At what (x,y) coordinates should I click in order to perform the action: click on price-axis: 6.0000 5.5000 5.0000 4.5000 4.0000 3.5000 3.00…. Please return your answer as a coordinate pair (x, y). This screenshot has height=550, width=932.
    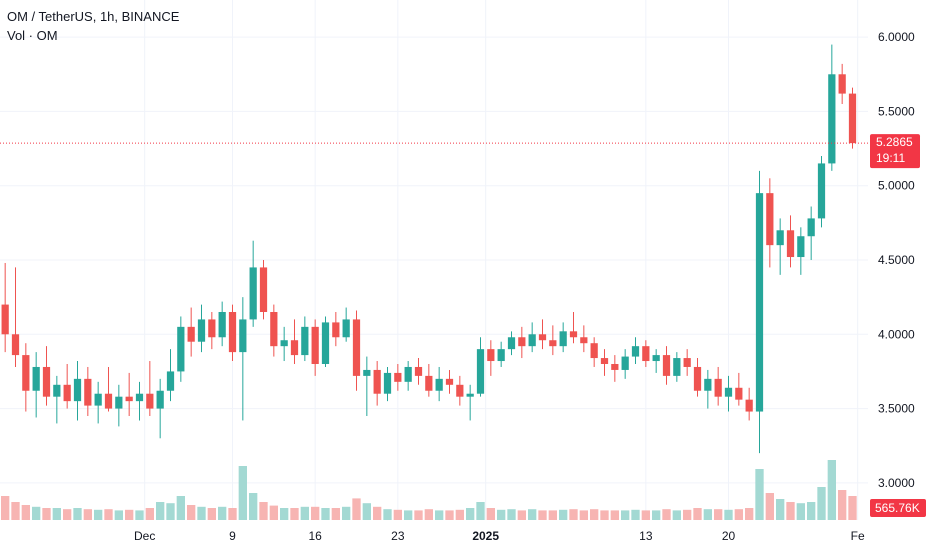
    Looking at the image, I should click on (896, 260).